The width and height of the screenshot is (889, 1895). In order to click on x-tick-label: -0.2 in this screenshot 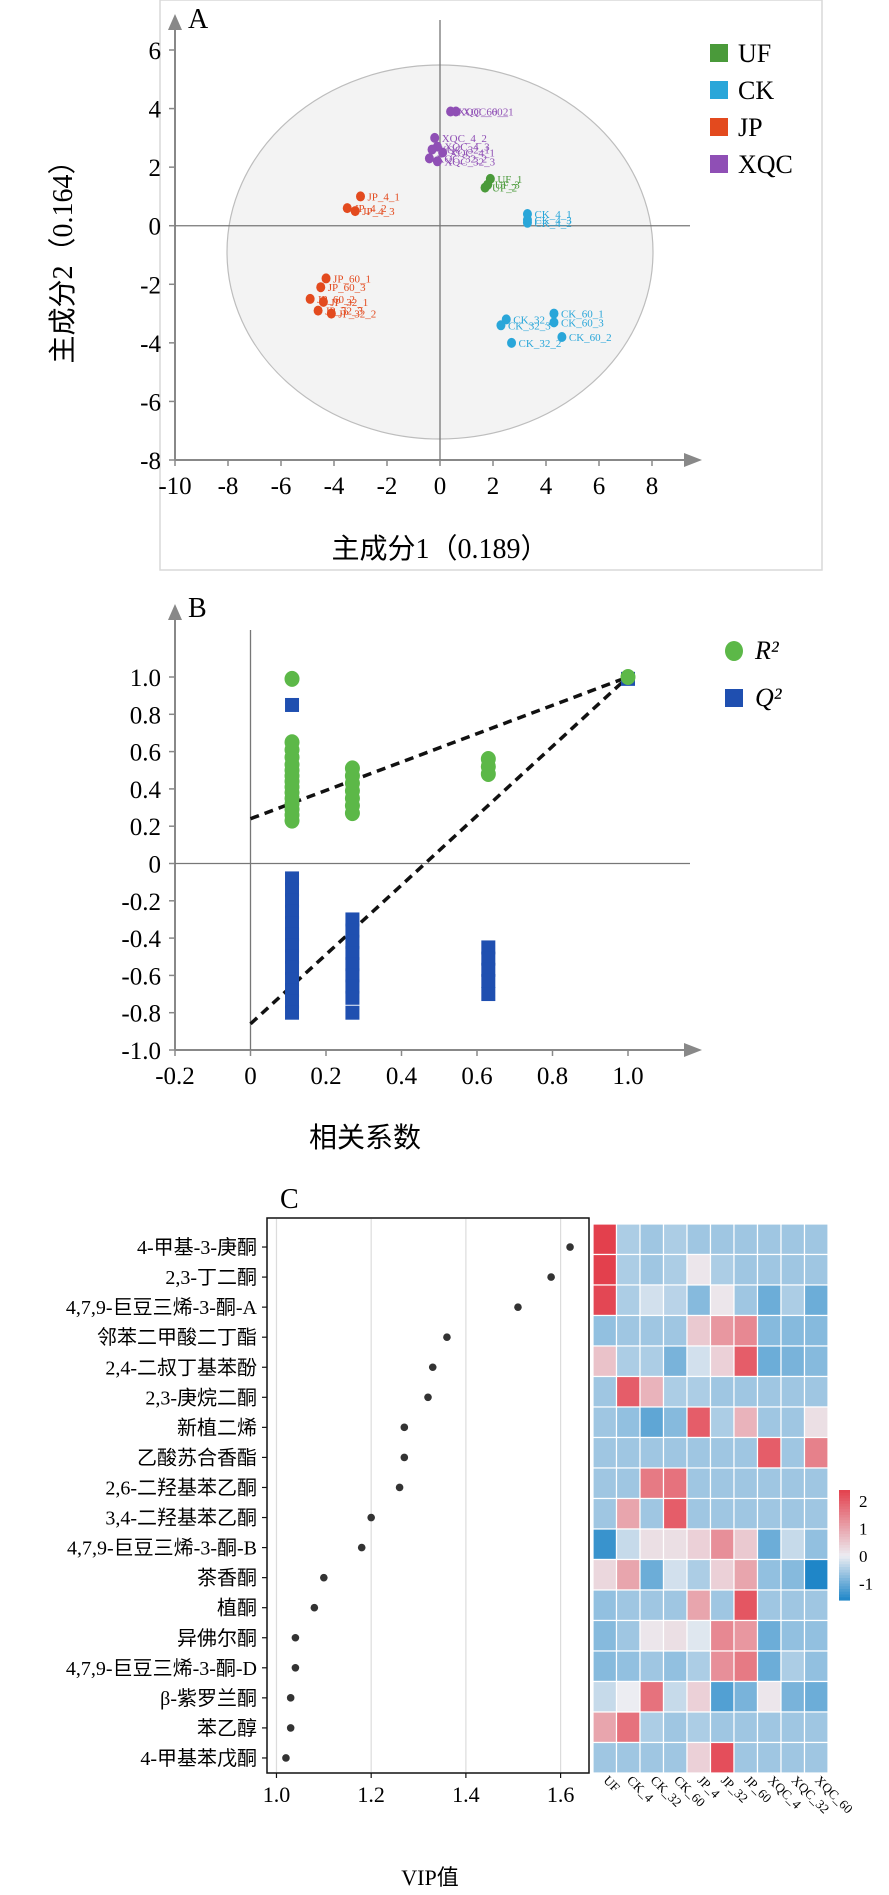, I will do `click(175, 1076)`.